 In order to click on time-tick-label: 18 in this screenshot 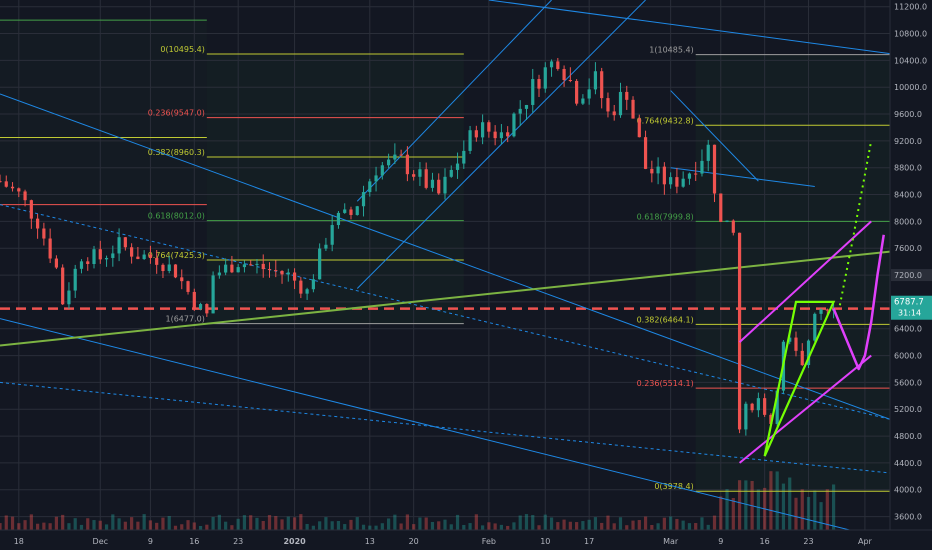, I will do `click(19, 541)`.